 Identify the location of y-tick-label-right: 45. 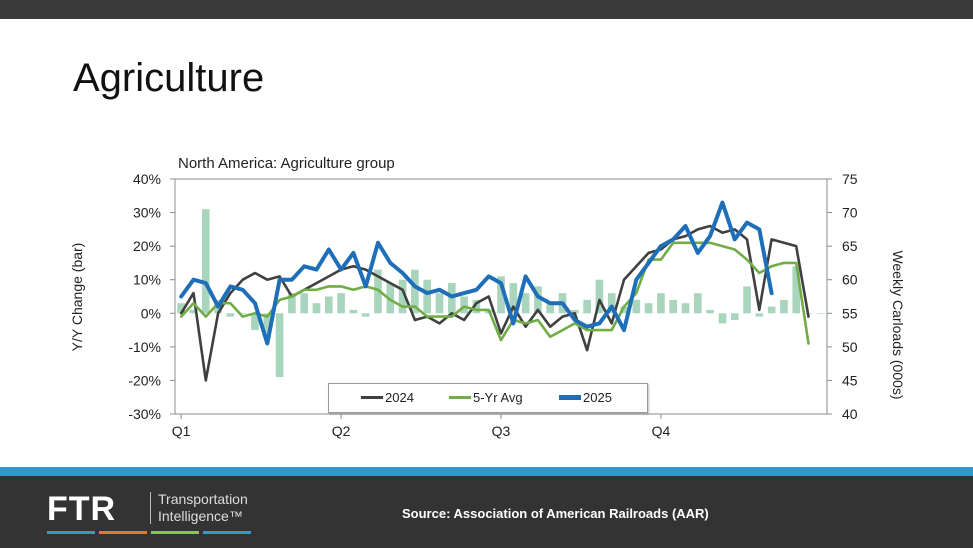
(850, 380).